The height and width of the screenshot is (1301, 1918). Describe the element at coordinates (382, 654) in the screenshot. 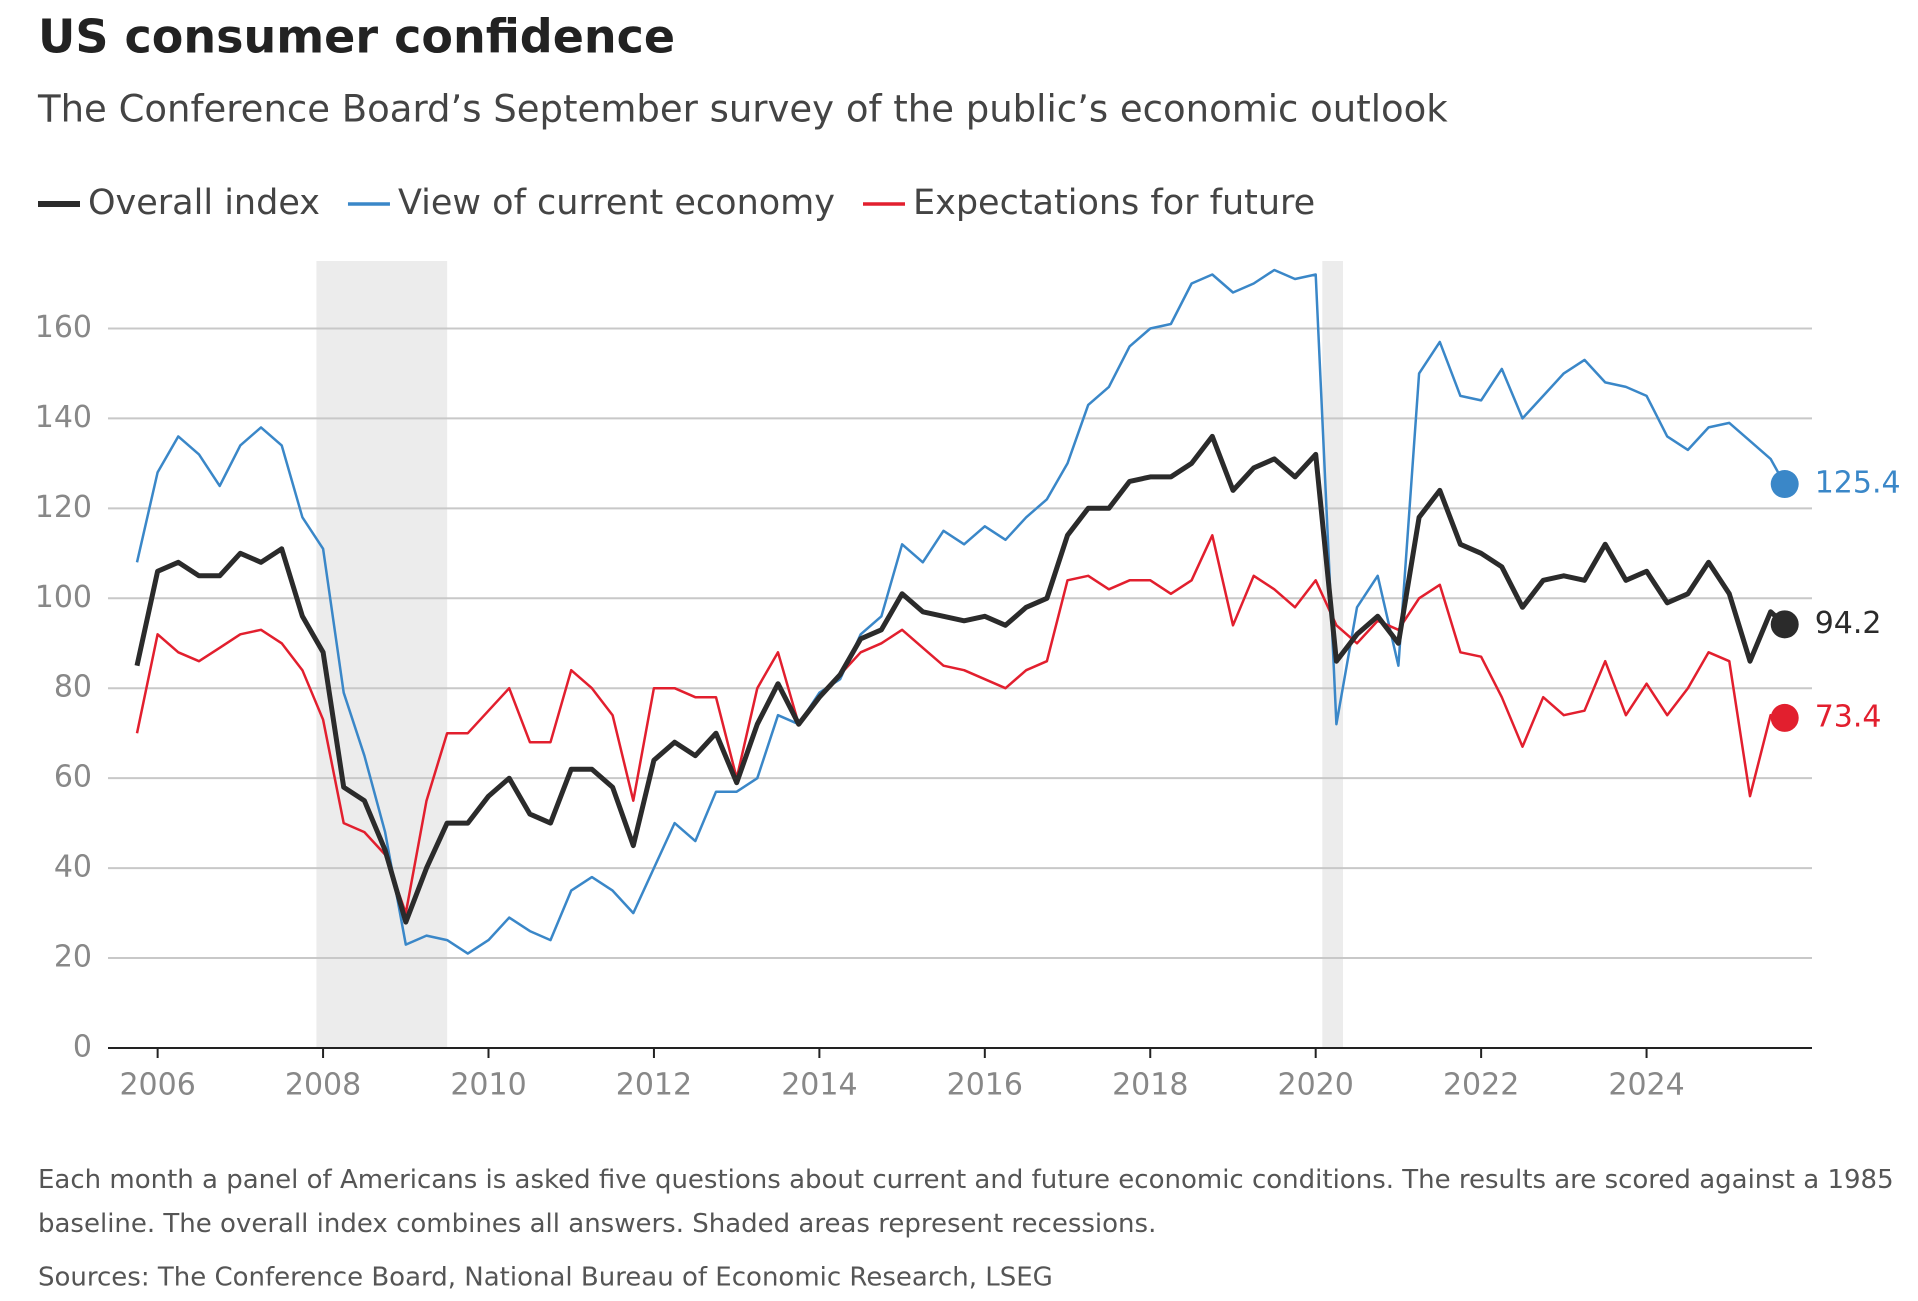

I see `recession-band` at that location.